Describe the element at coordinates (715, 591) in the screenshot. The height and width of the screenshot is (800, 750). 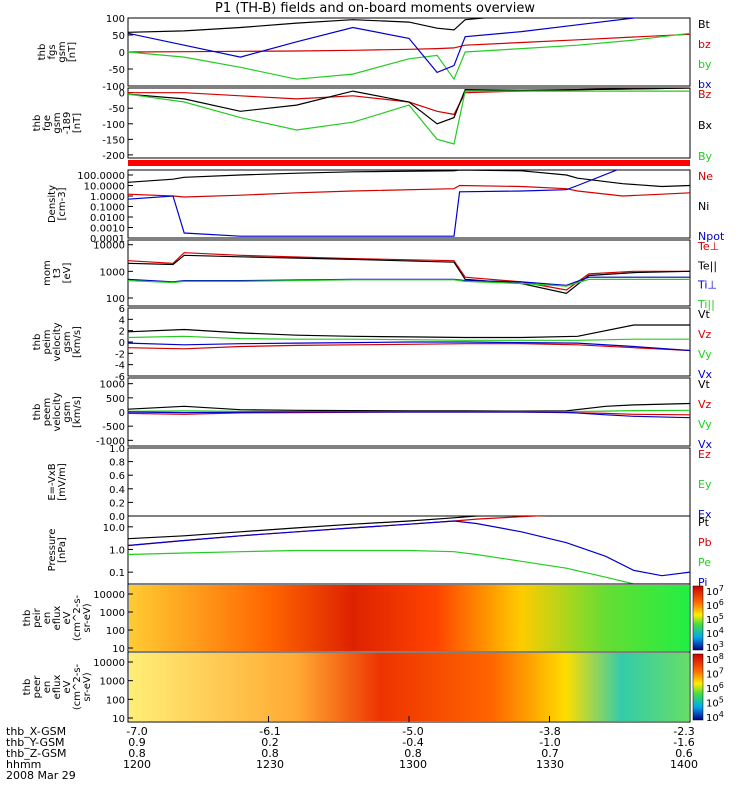
I see `colorbar-tick-9-1: 10⁷` at that location.